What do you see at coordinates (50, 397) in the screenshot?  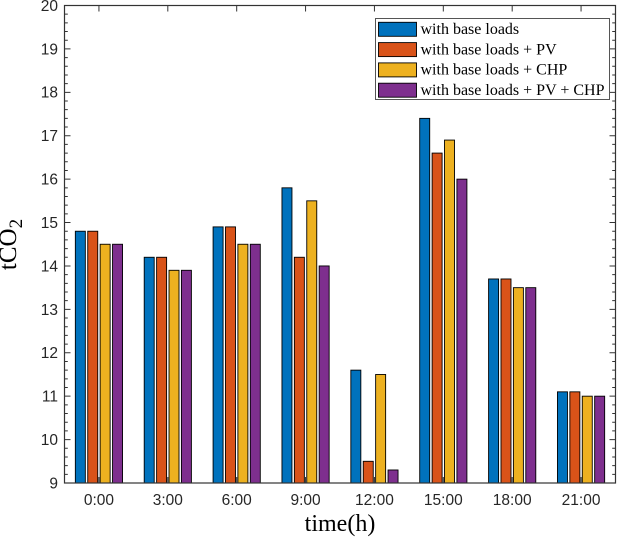 I see `svg-text: 11` at bounding box center [50, 397].